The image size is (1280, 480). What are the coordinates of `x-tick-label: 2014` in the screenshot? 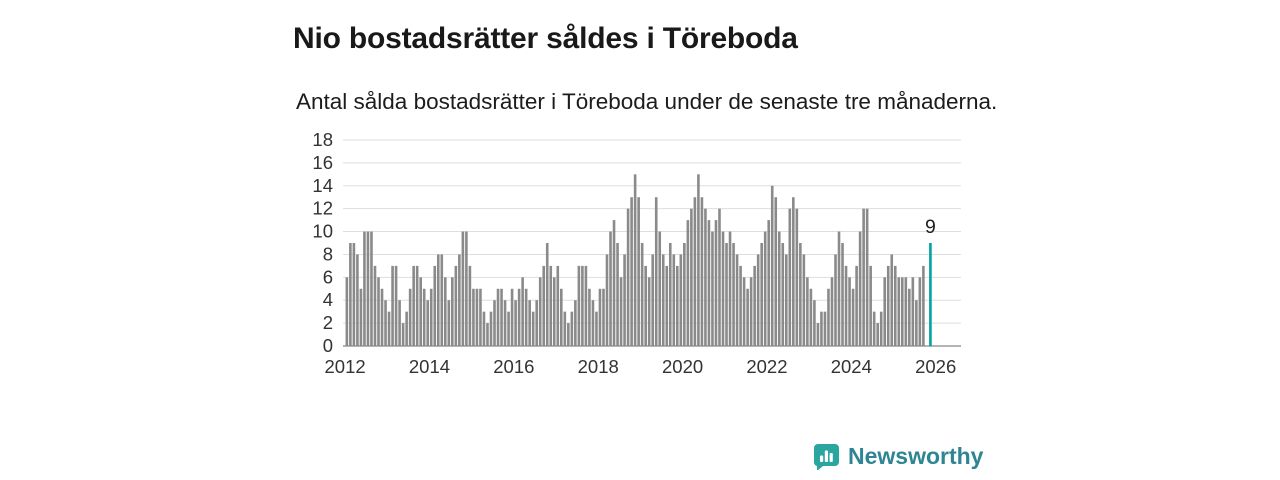 It's located at (429, 366).